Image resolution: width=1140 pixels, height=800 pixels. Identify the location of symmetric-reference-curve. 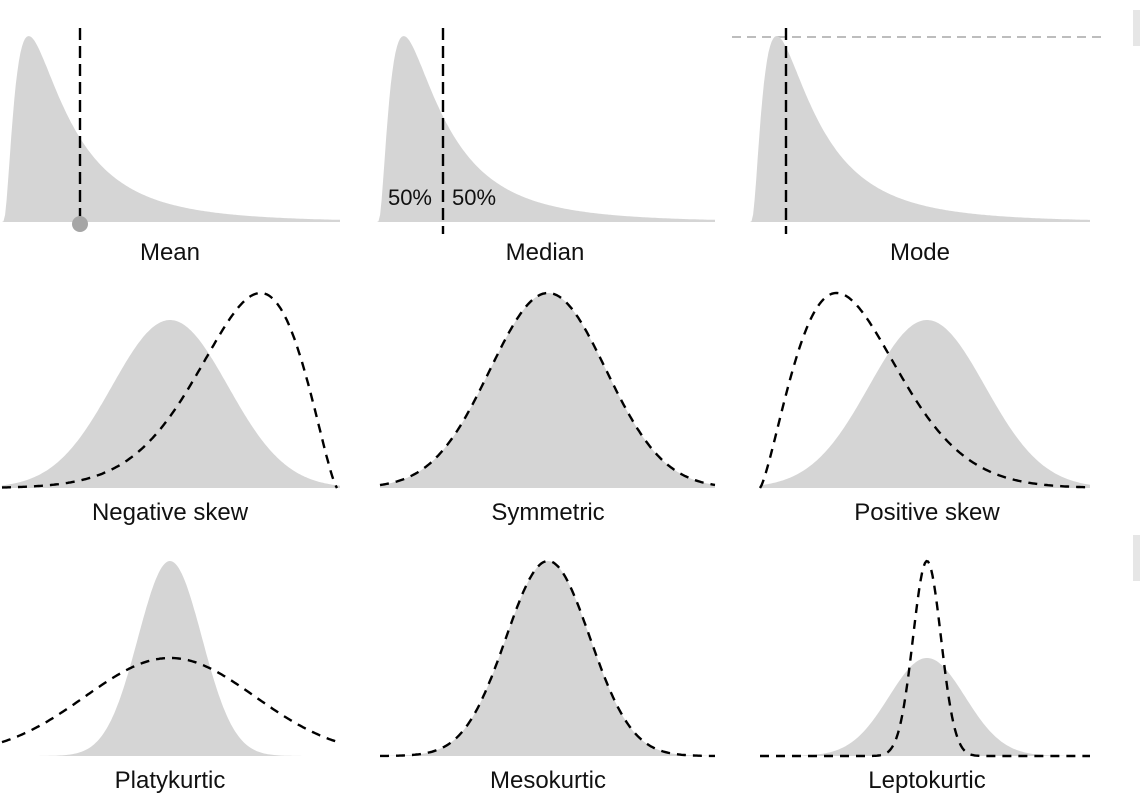
(547, 390).